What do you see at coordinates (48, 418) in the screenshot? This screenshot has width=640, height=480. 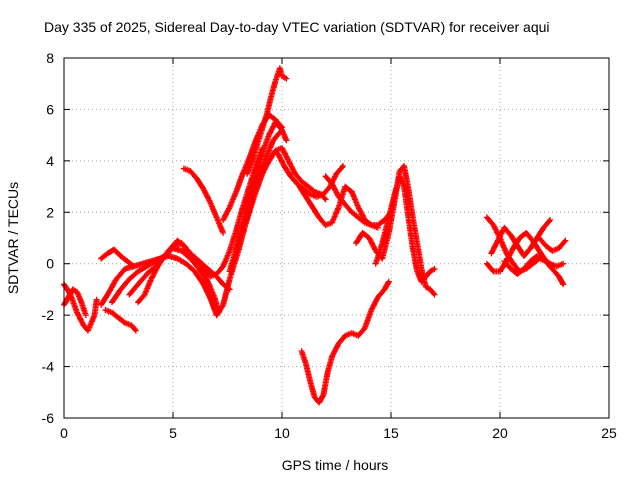 I see `y-tick-label: -6` at bounding box center [48, 418].